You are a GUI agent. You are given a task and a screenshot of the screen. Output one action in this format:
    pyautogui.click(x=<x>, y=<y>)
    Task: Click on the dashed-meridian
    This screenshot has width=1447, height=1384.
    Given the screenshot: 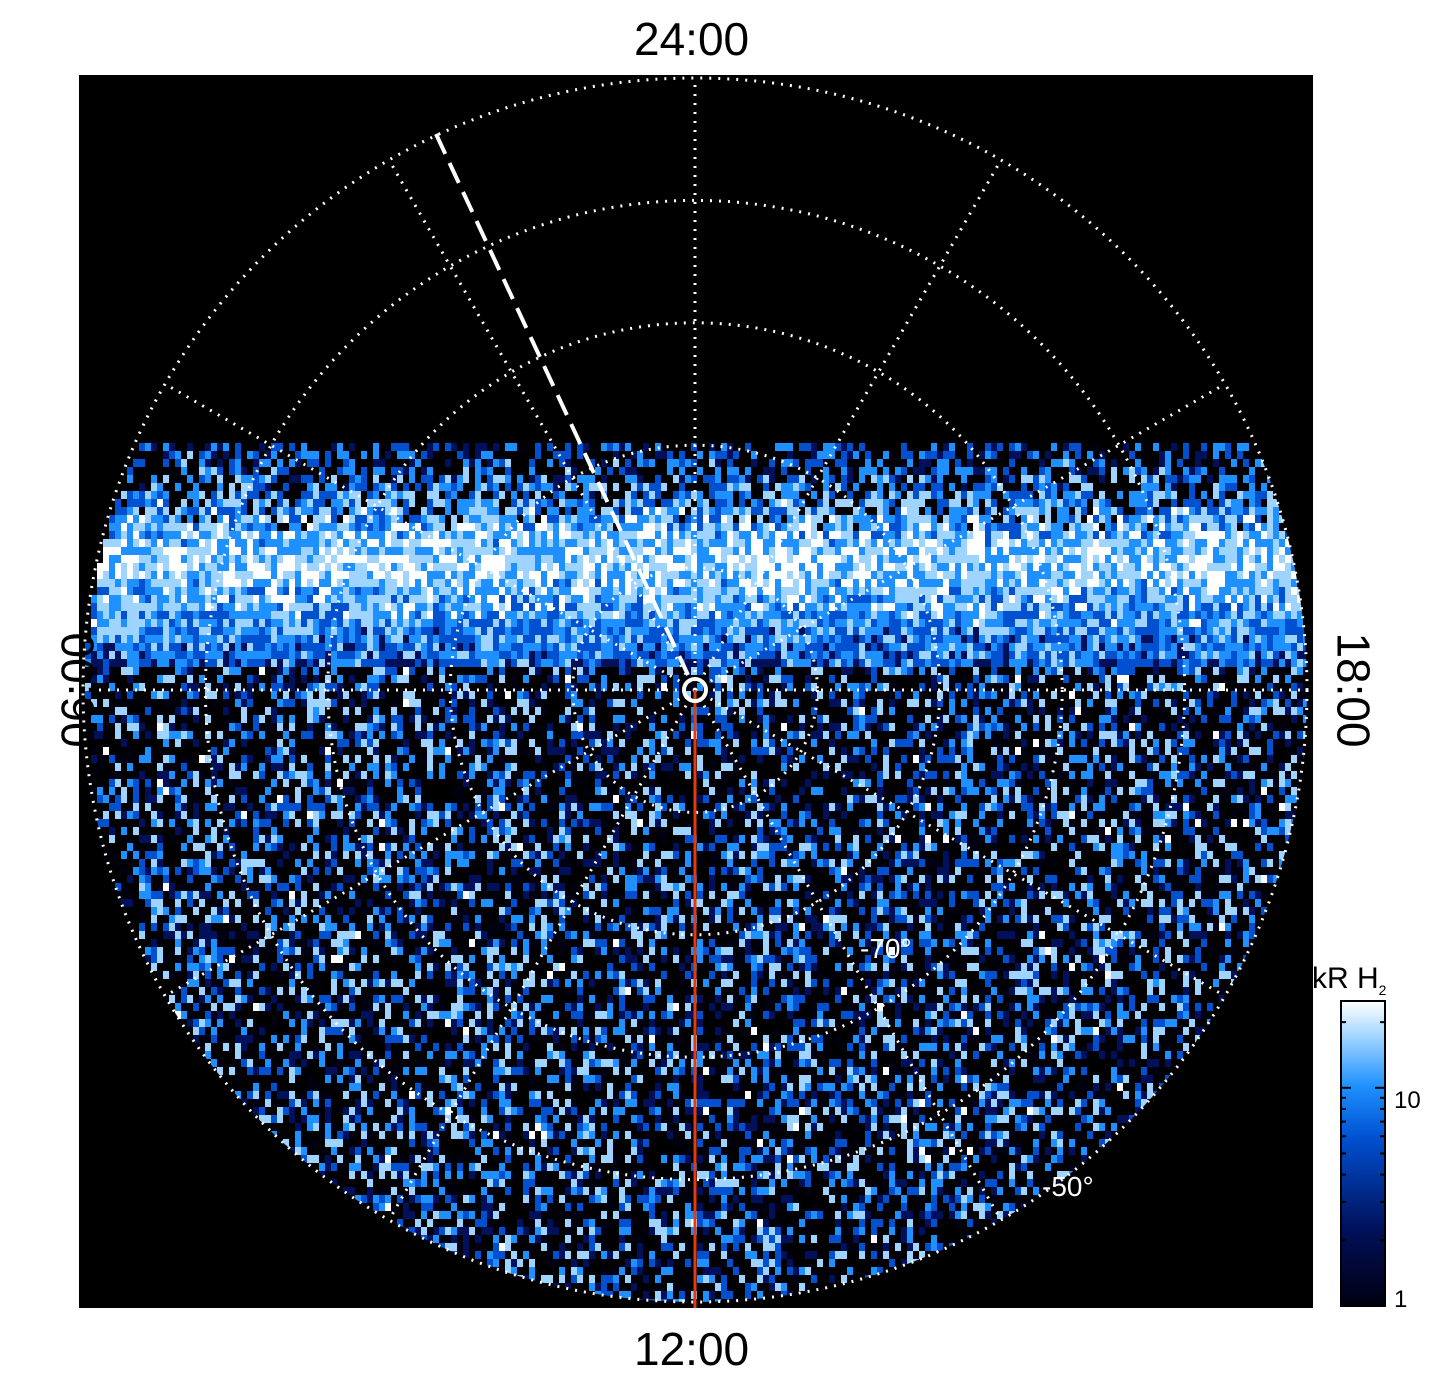 What is the action you would take?
    pyautogui.click(x=562, y=404)
    